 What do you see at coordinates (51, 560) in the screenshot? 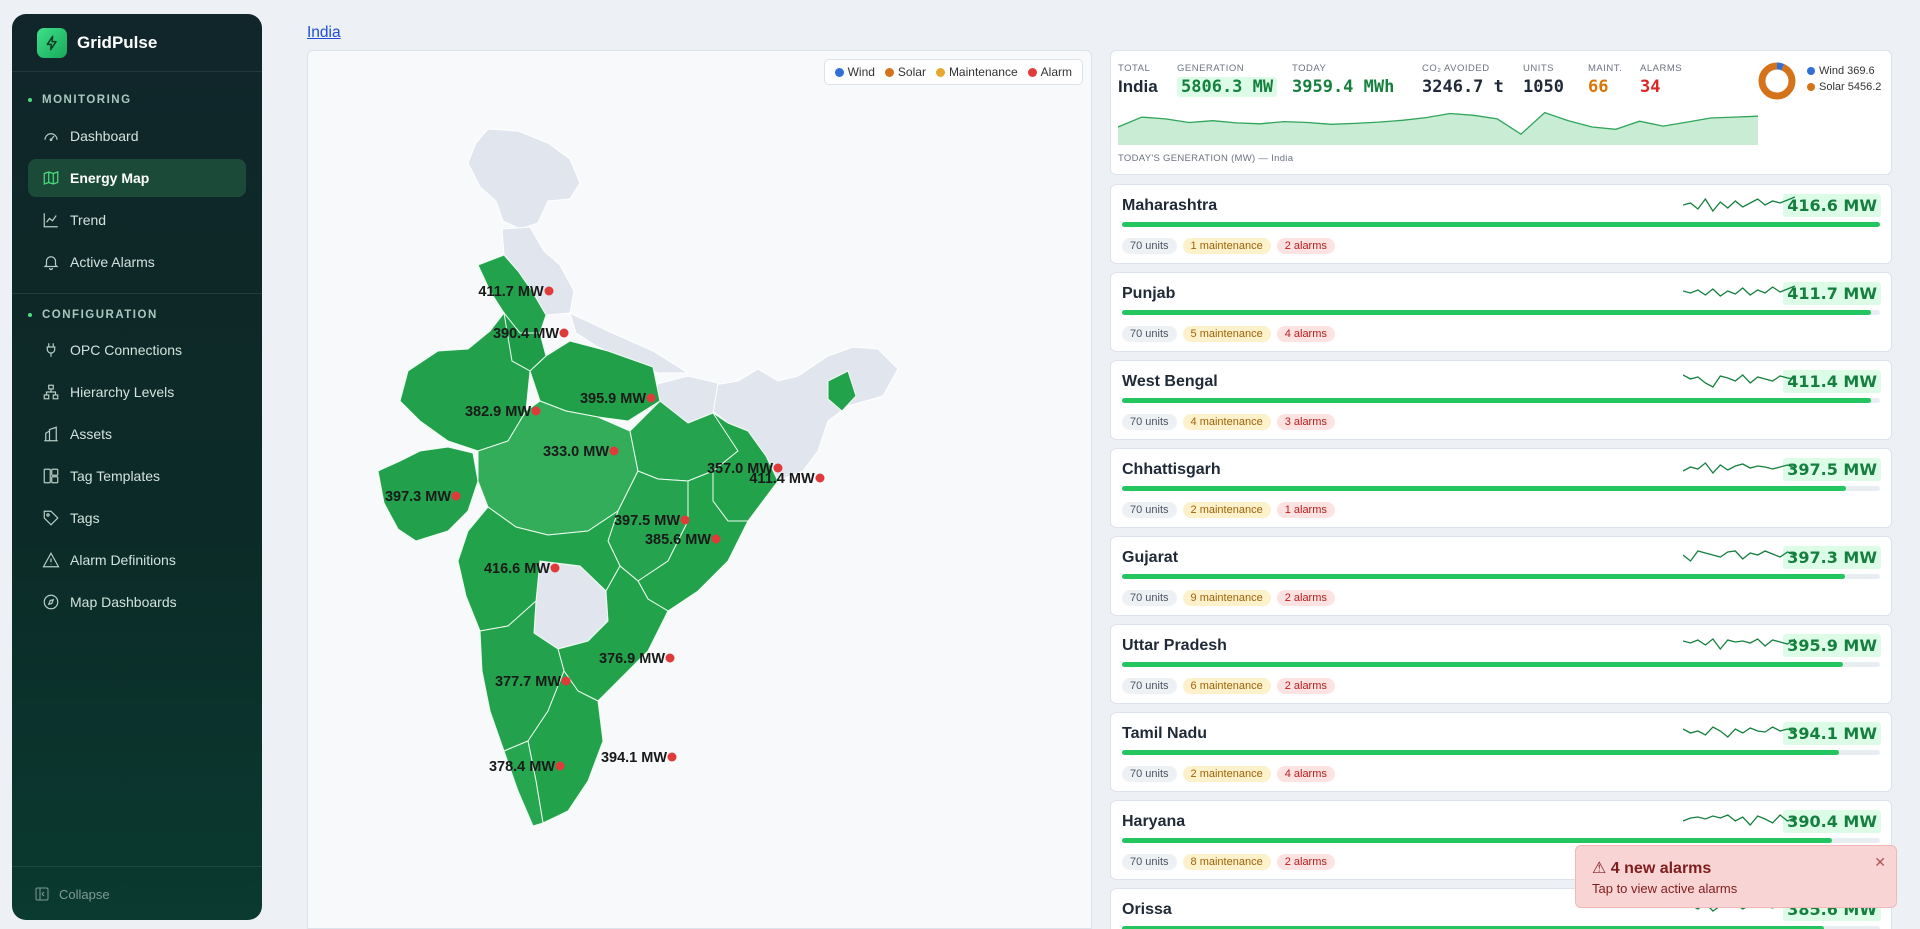
I see `warning-icon` at bounding box center [51, 560].